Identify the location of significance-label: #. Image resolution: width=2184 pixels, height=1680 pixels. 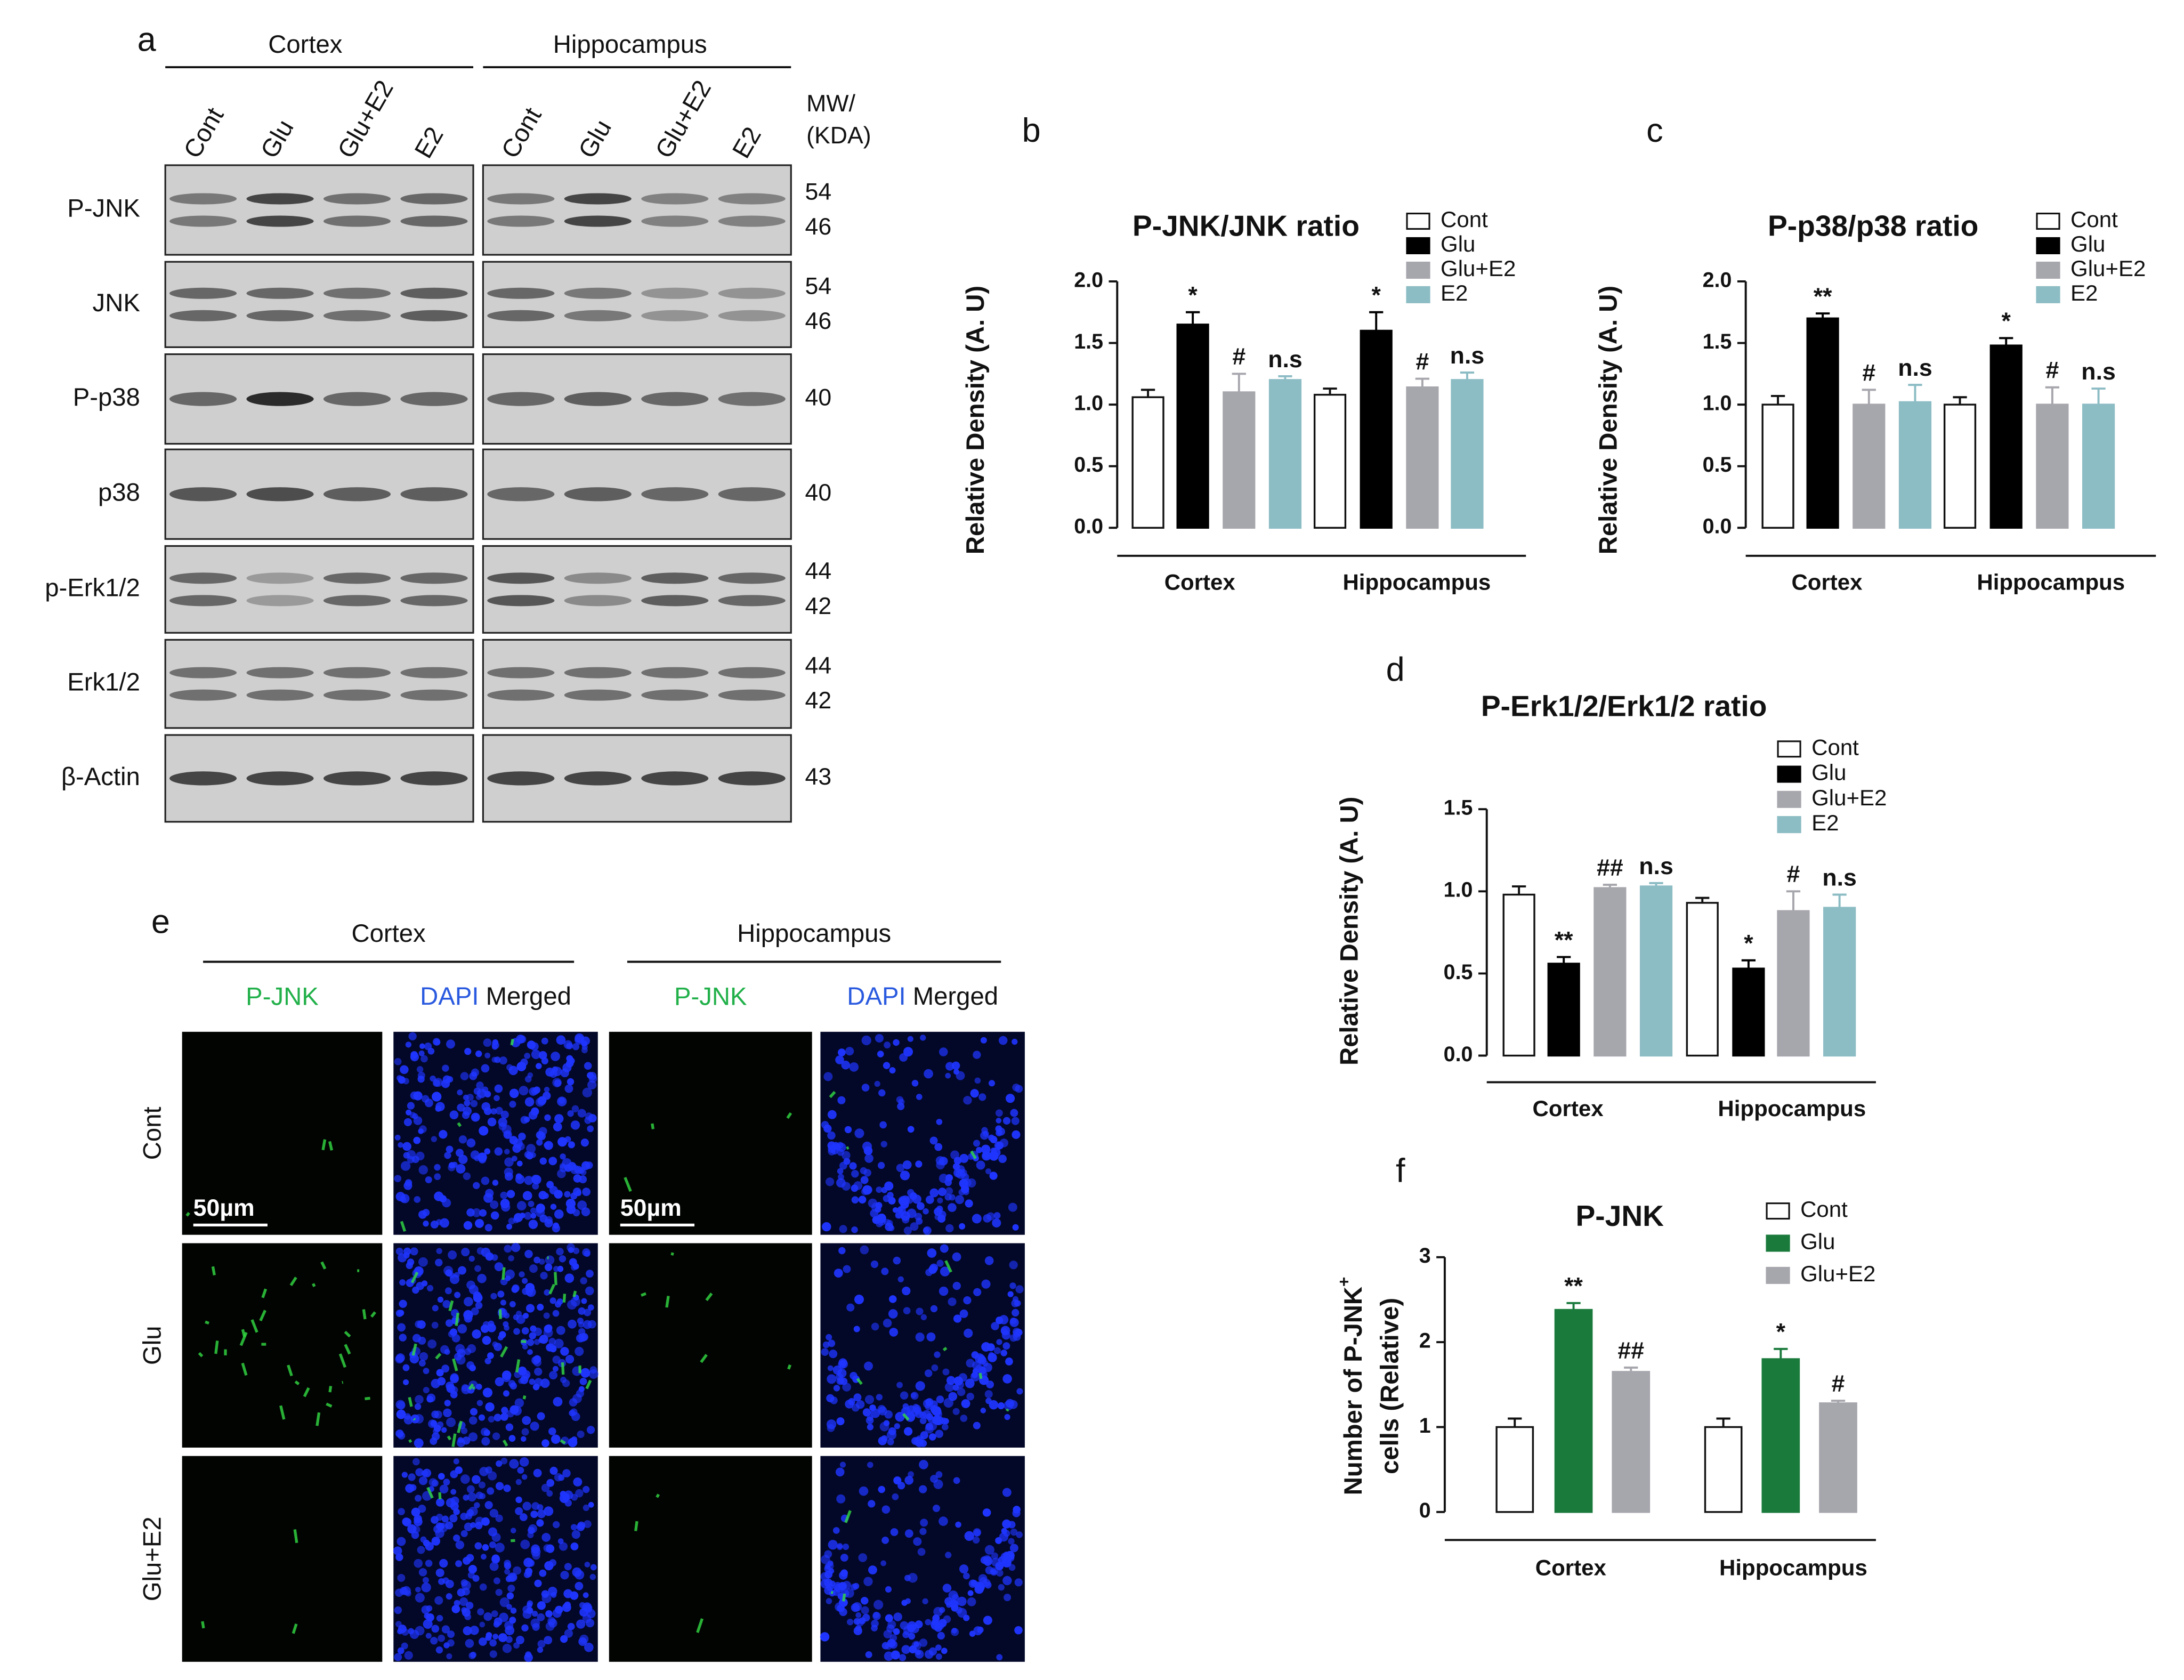
(2052, 371).